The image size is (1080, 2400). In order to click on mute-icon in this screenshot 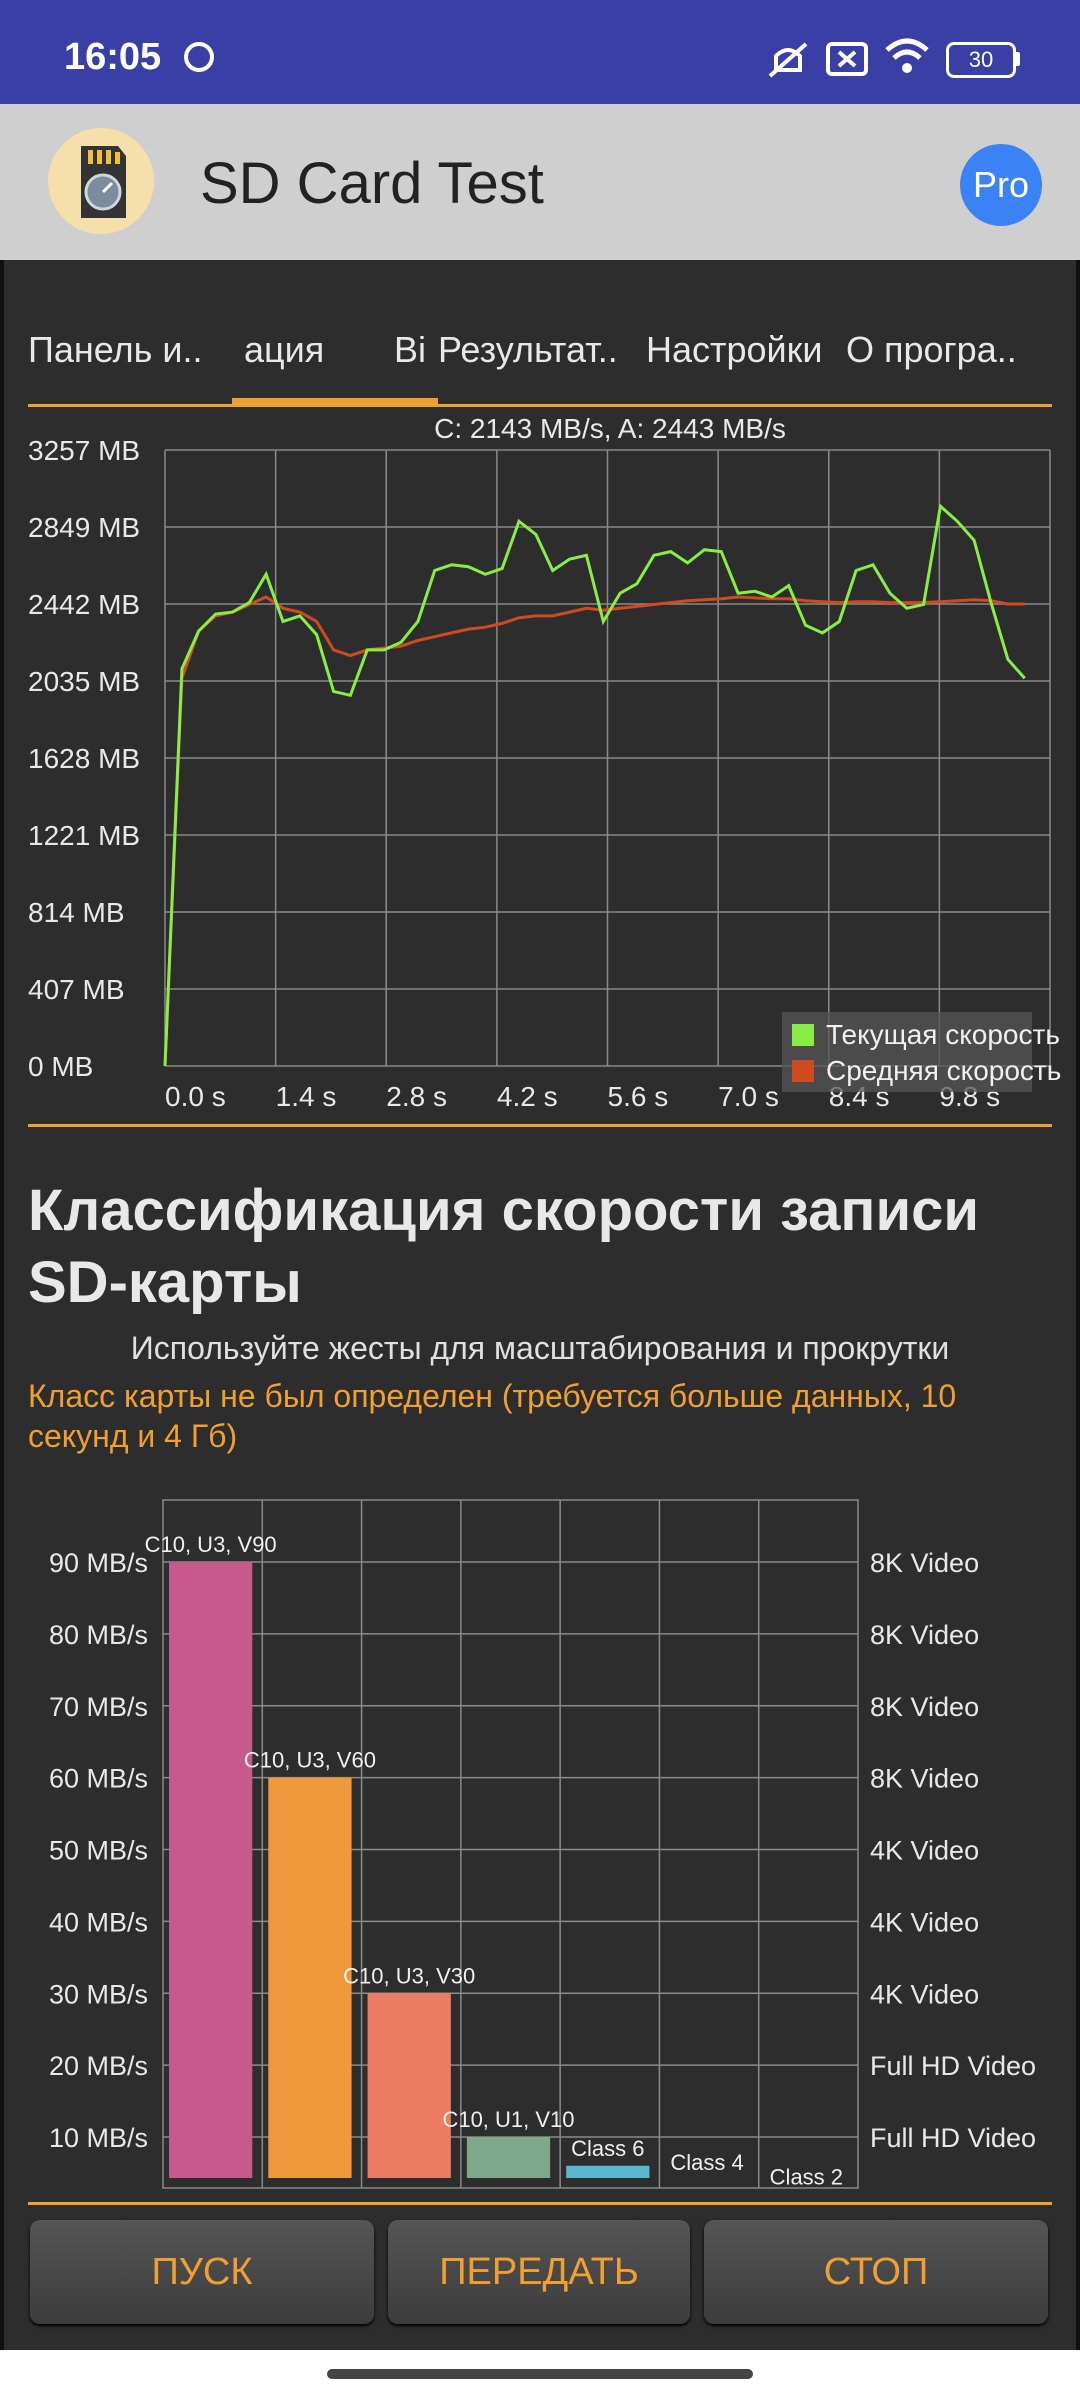, I will do `click(788, 60)`.